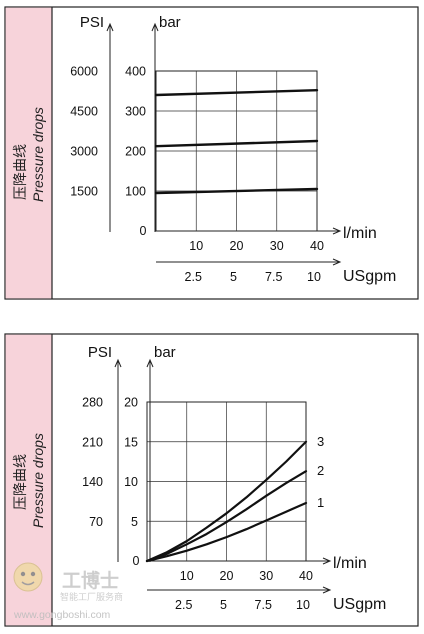  Describe the element at coordinates (320, 502) in the screenshot. I see `series-label: 1` at that location.